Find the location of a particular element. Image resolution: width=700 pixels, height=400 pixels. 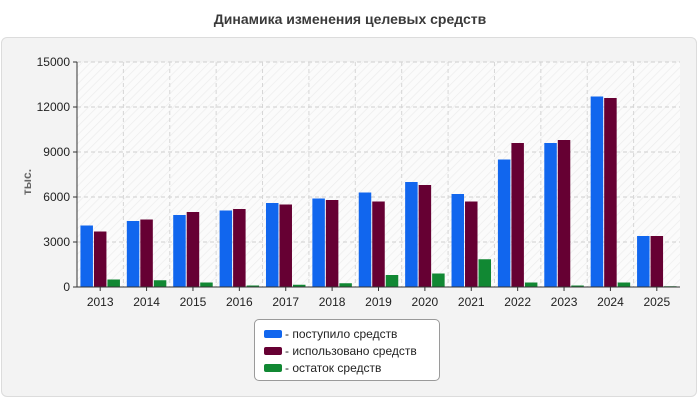

legend-swatch-received is located at coordinates (273, 333).